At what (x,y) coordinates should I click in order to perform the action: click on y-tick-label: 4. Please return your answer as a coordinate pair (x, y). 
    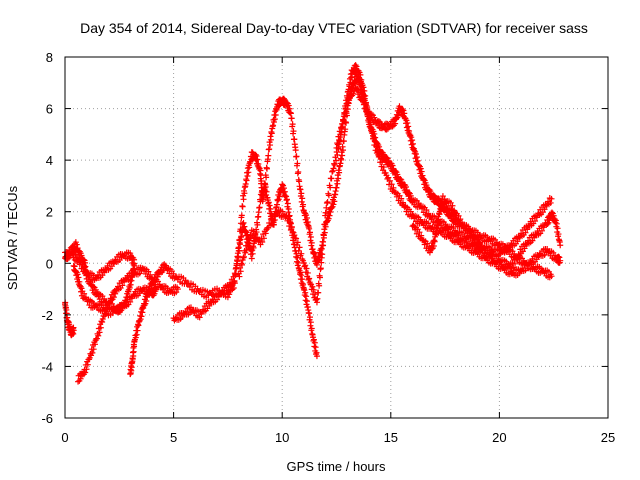
    Looking at the image, I should click on (49, 160).